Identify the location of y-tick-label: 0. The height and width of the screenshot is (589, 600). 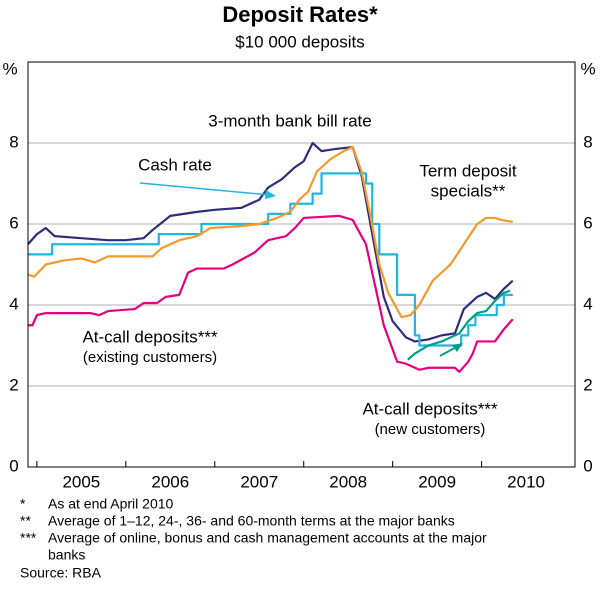
(13, 465).